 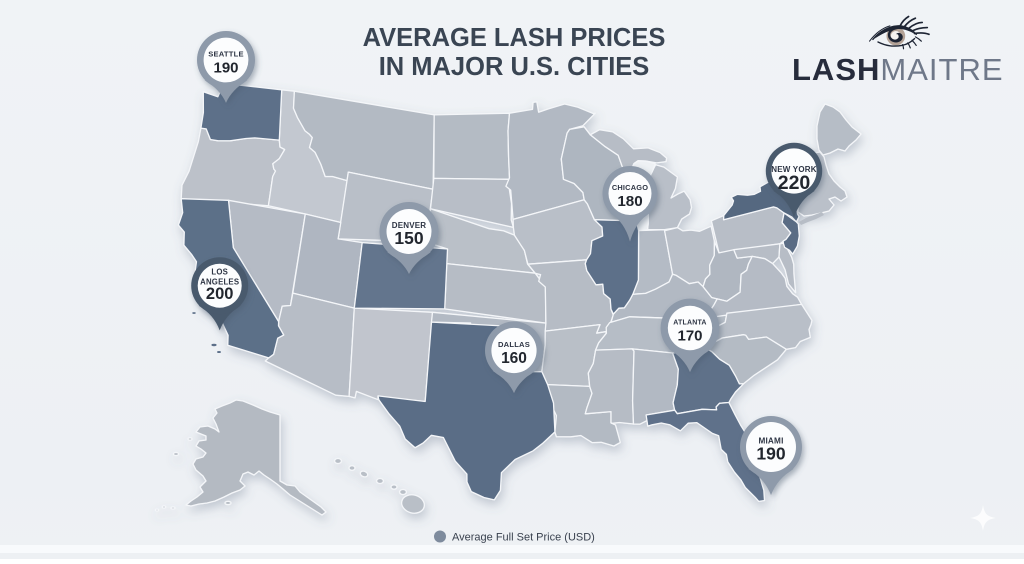 What do you see at coordinates (514, 358) in the screenshot?
I see `svg-text: 160` at bounding box center [514, 358].